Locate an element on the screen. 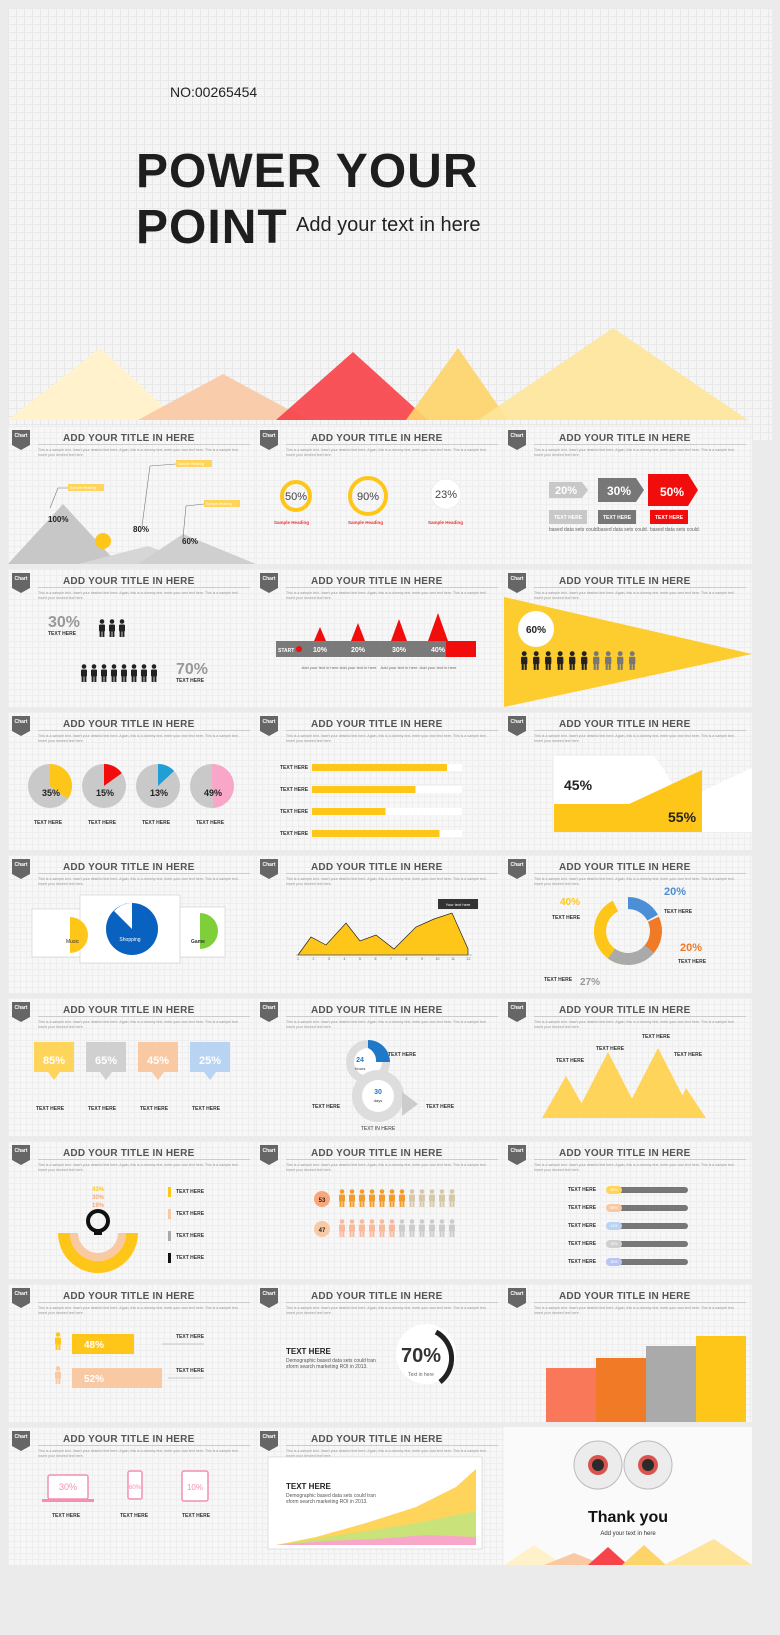 Image resolution: width=780 pixels, height=1635 pixels. text-label: 1 is located at coordinates (298, 959).